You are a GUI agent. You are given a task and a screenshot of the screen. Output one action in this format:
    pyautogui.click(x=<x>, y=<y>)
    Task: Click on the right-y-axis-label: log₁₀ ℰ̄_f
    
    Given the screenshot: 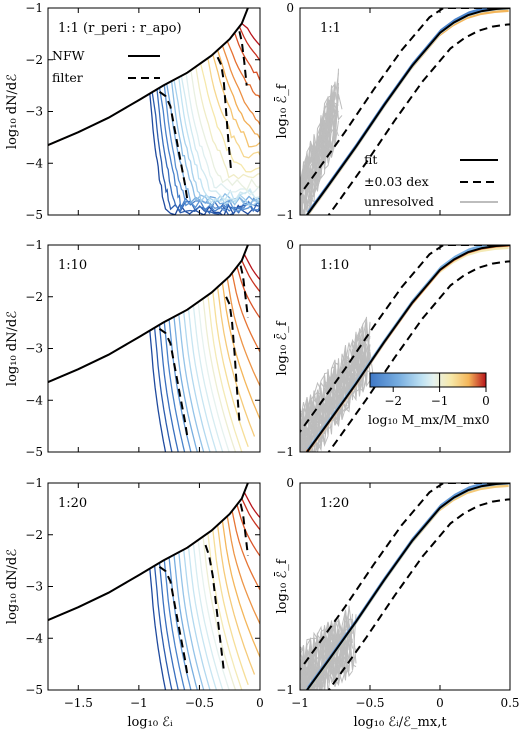 What is the action you would take?
    pyautogui.click(x=282, y=347)
    